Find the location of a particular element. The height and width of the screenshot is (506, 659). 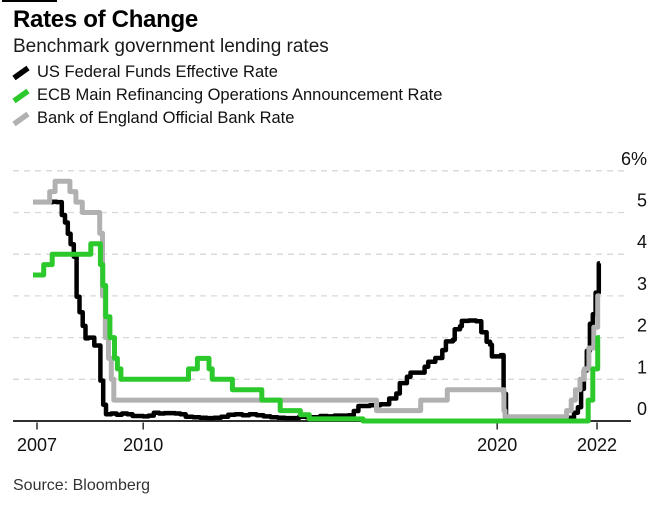

y-axis-label: 3 is located at coordinates (642, 284).